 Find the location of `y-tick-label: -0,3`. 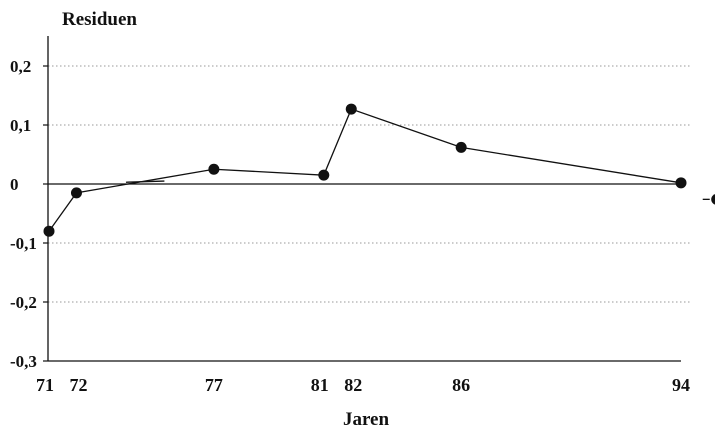

y-tick-label: -0,3 is located at coordinates (23, 361).